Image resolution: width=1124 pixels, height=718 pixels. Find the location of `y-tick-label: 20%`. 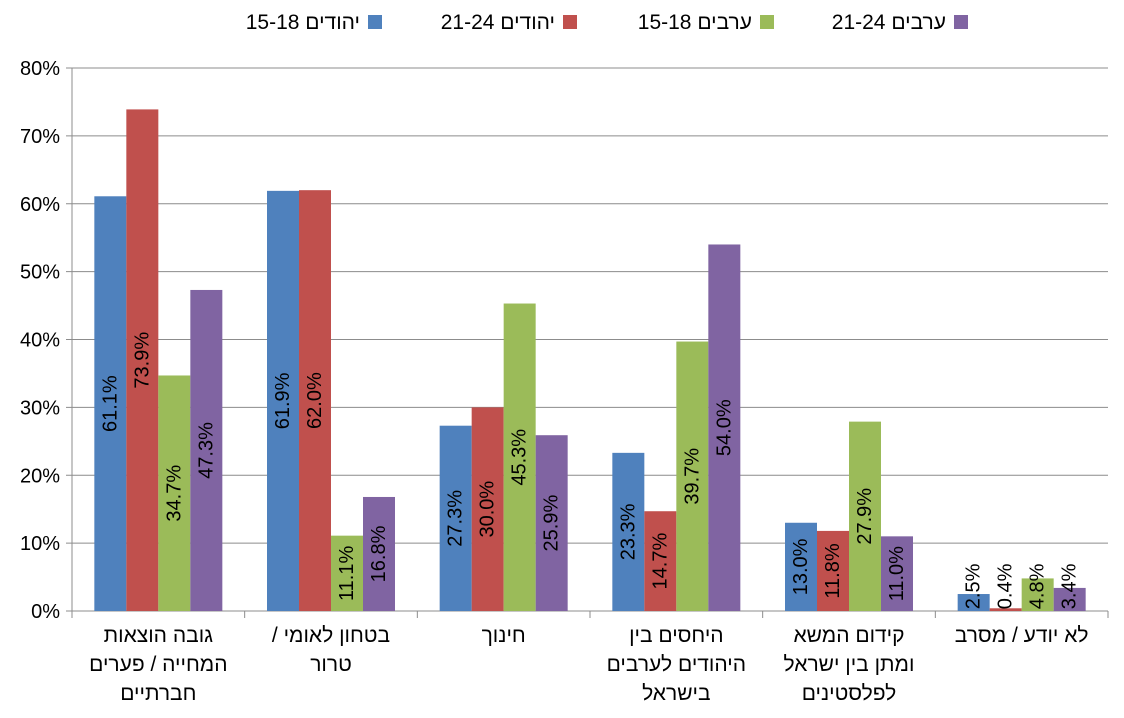

y-tick-label: 20% is located at coordinates (40, 476).